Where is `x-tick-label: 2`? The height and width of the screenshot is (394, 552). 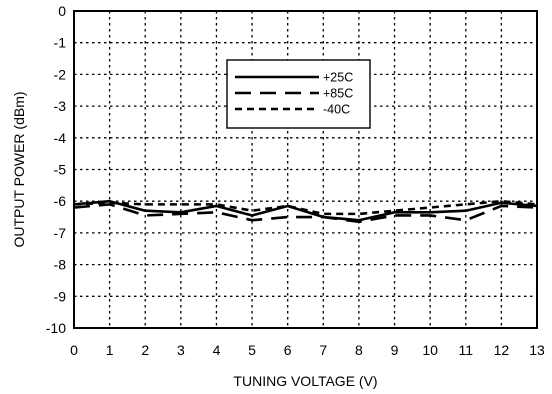 x-tick-label: 2 is located at coordinates (145, 350).